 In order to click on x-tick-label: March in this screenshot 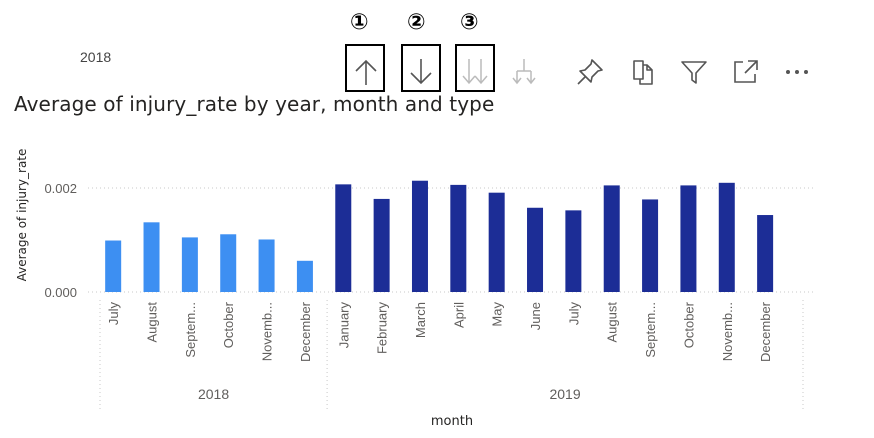, I will do `click(420, 320)`.